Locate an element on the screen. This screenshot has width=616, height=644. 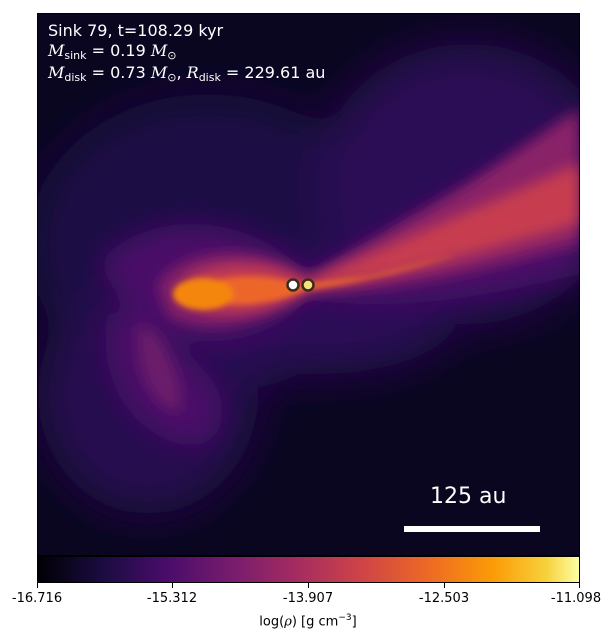
colorbar is located at coordinates (308, 569).